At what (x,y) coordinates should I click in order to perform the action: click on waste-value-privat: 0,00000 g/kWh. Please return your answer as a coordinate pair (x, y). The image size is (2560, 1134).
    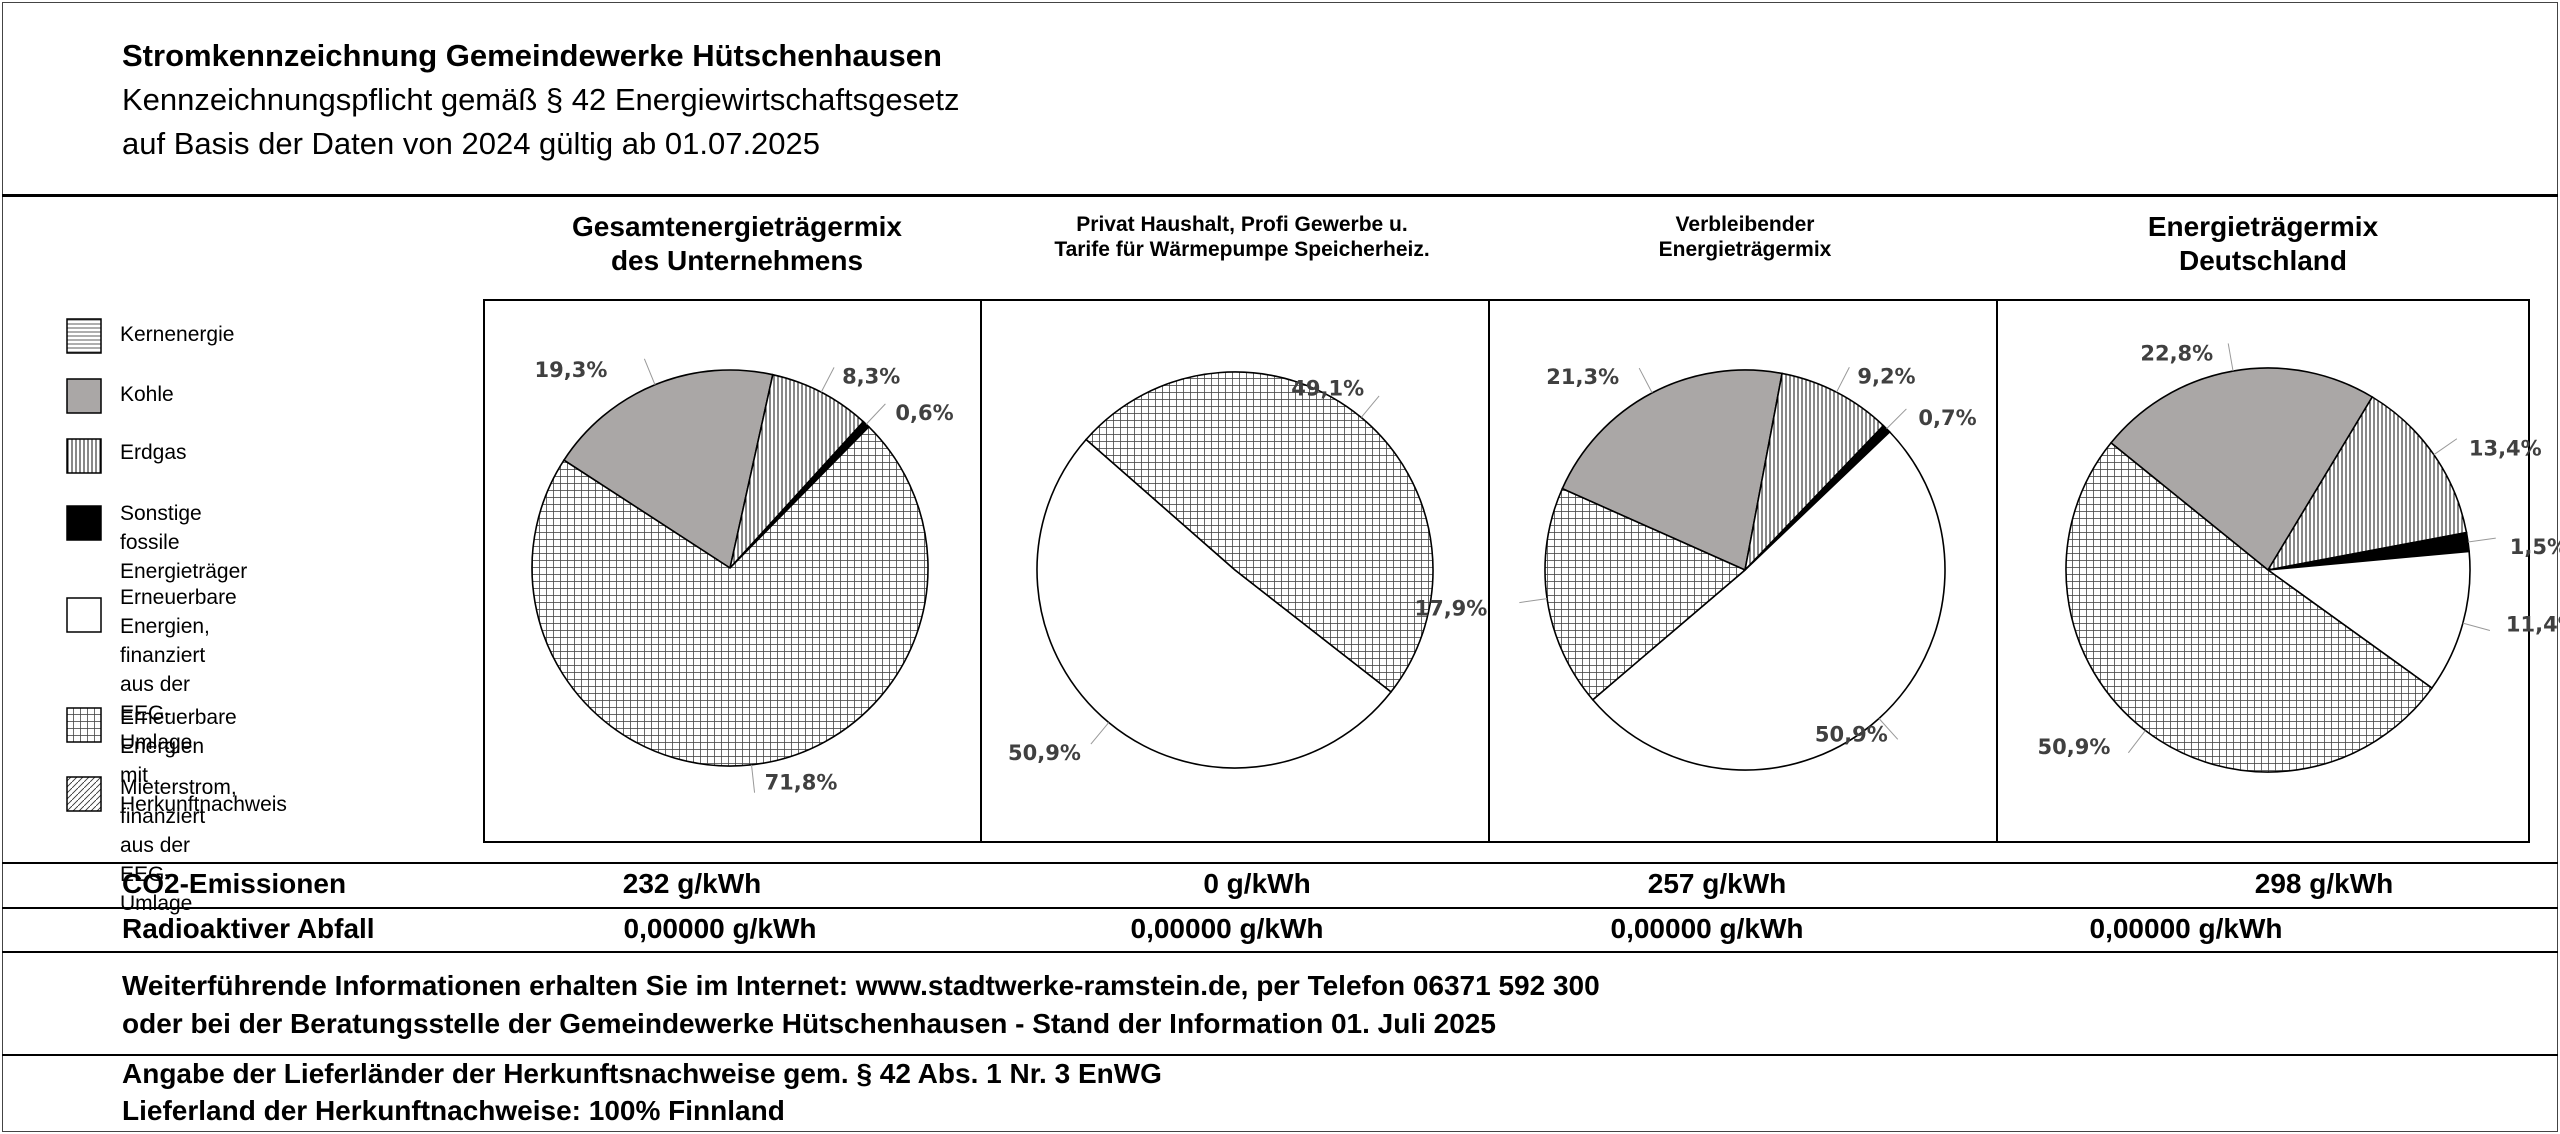
    Looking at the image, I should click on (1227, 928).